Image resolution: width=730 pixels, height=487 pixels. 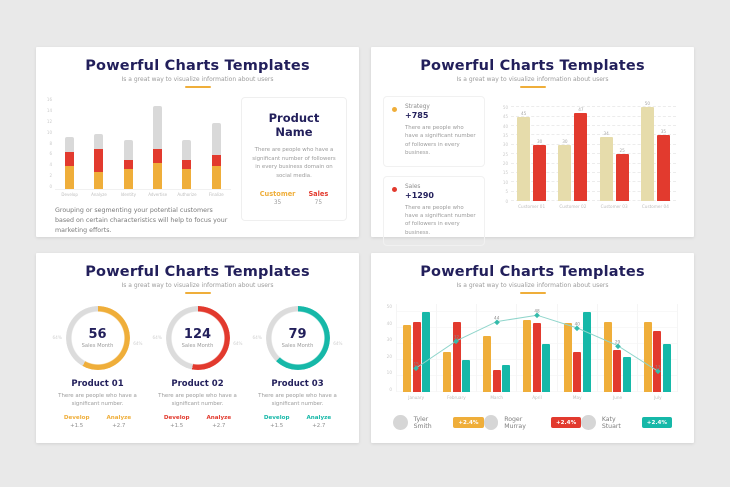 What do you see at coordinates (506, 201) in the screenshot?
I see `y-tick-label: 0` at bounding box center [506, 201].